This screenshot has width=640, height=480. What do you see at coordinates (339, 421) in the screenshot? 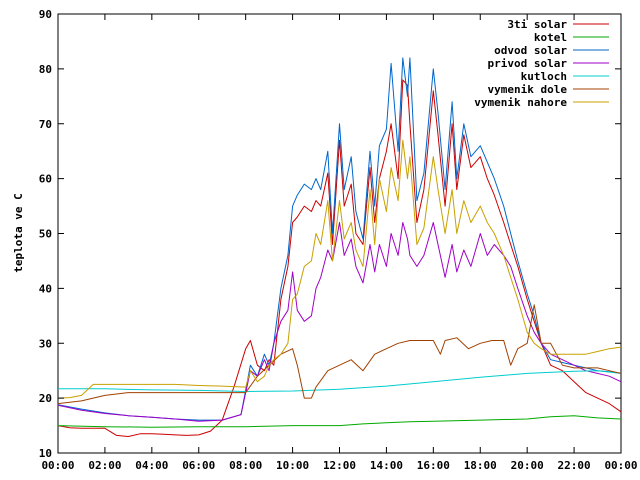
I see `series-line-kotel` at bounding box center [339, 421].